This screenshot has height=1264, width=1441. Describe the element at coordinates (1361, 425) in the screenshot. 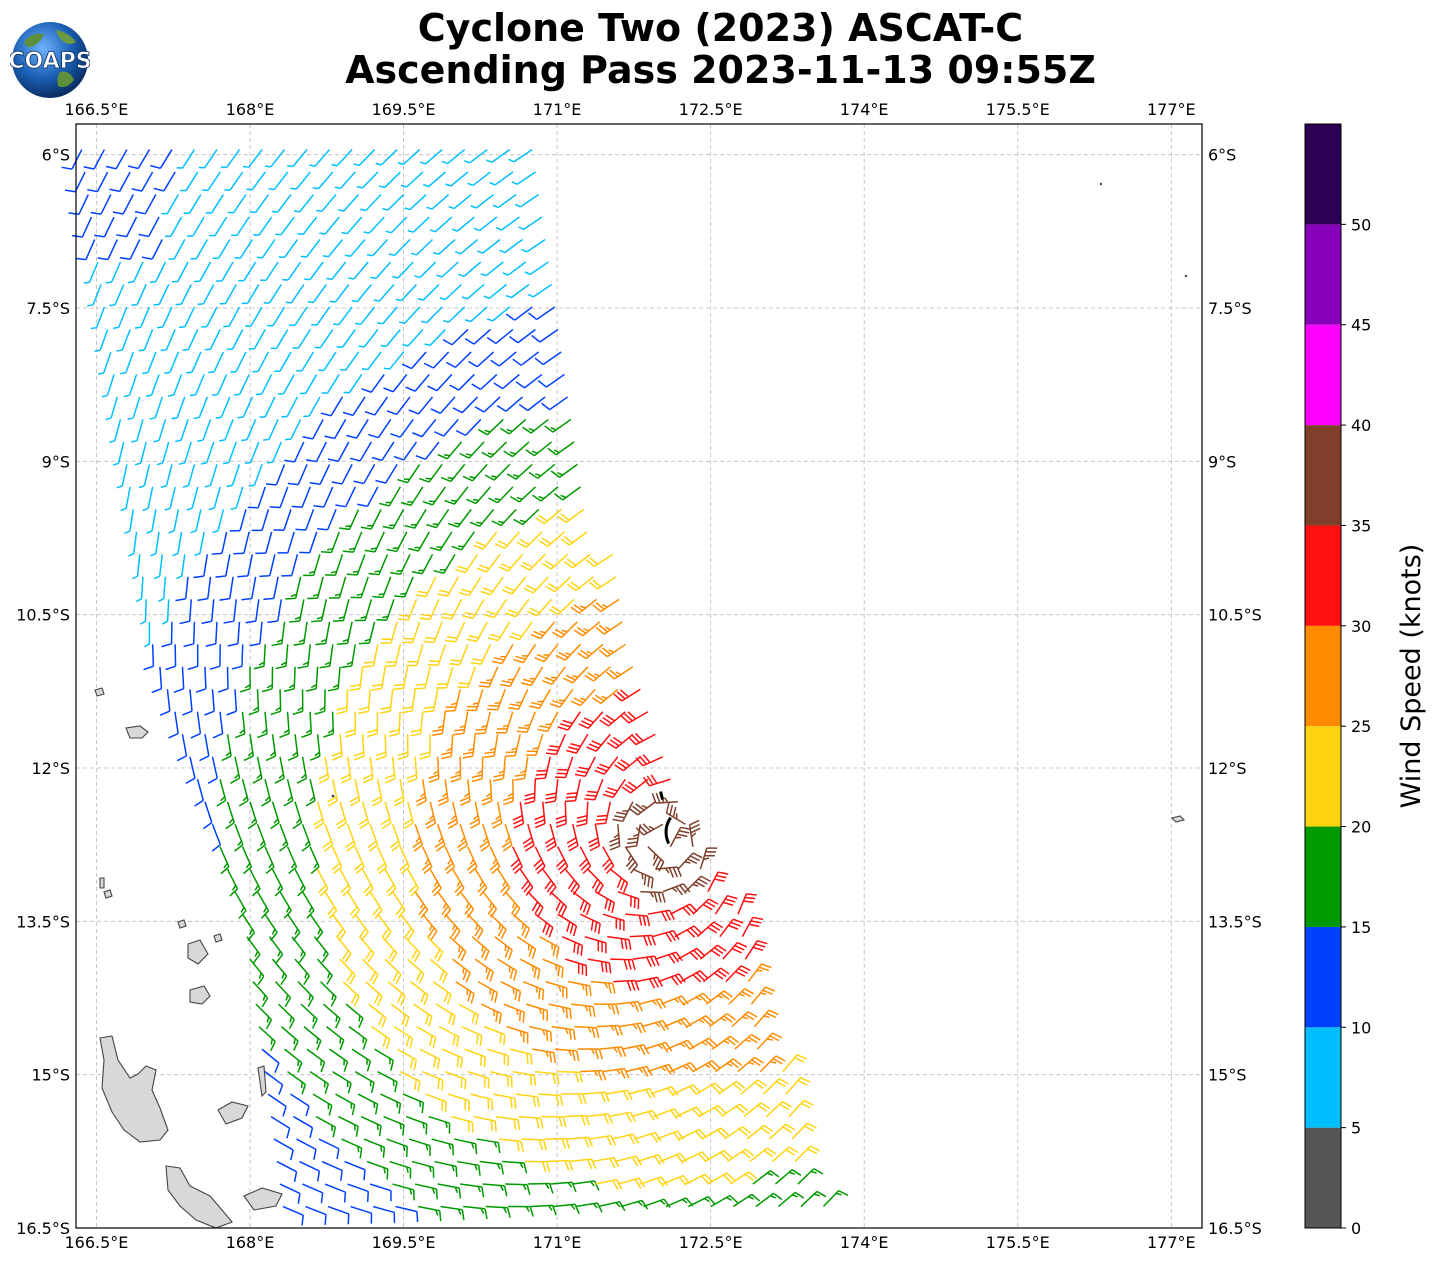

I see `colorbar-tick-label: 40` at that location.